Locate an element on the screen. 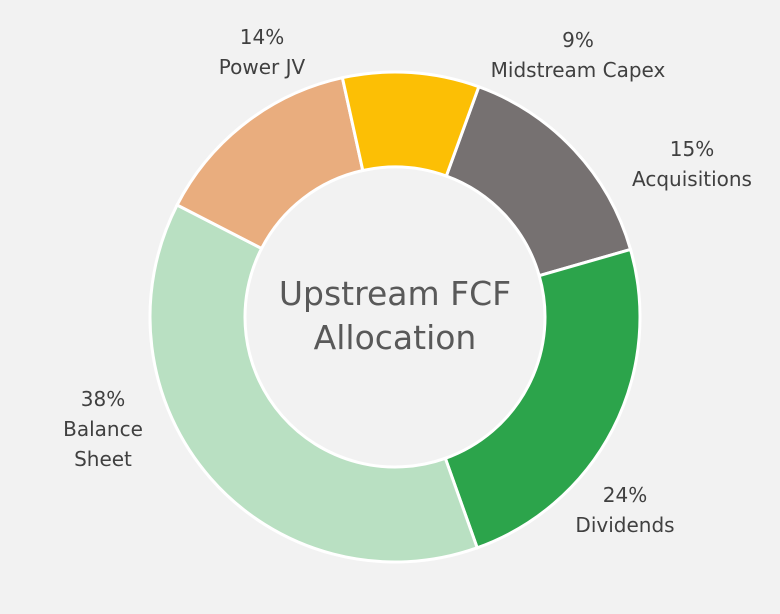 This screenshot has height=614, width=780. slice-name-label: Dividends is located at coordinates (624, 525).